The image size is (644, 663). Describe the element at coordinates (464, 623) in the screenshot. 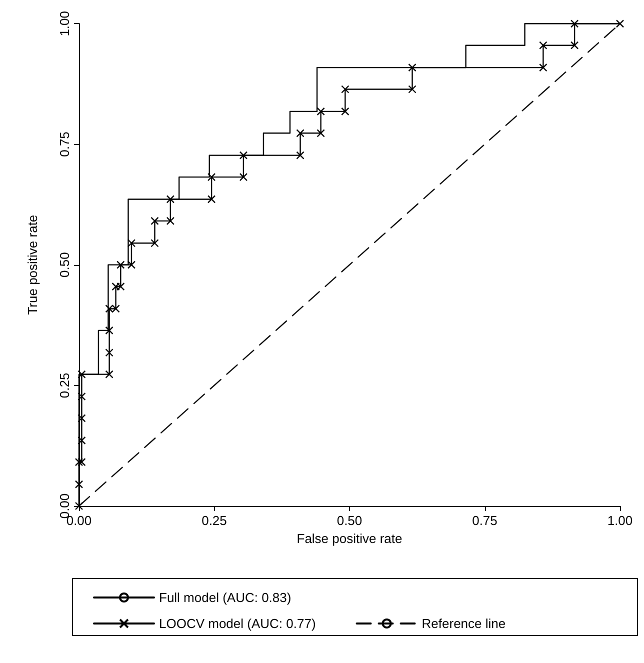

I see `legend-label: Reference line` at that location.